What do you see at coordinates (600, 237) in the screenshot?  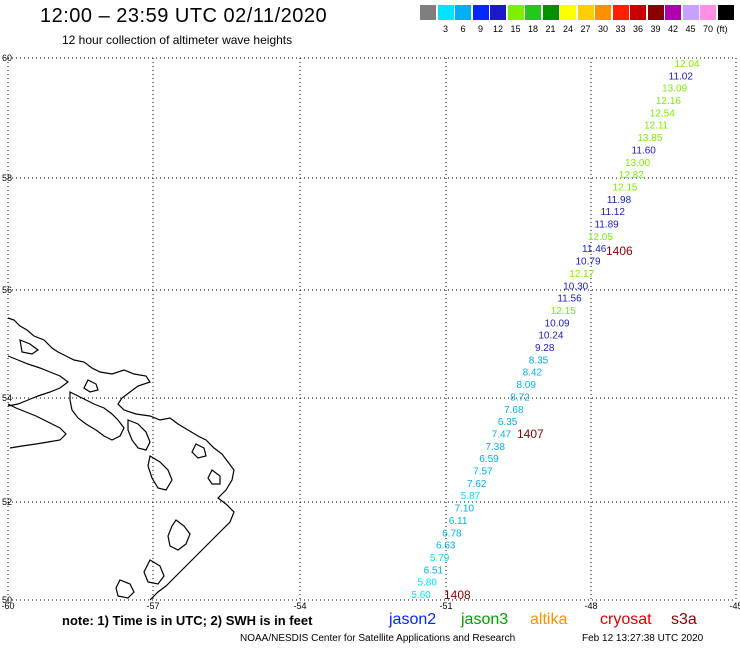 I see `wave-height-value: 12.05` at bounding box center [600, 237].